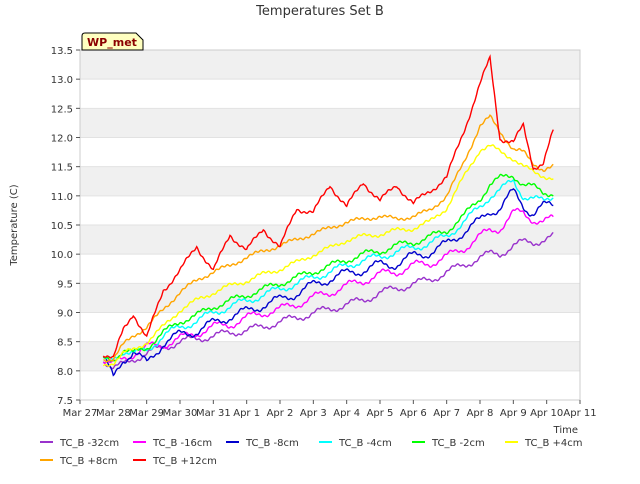 Image resolution: width=640 pixels, height=484 pixels. Describe the element at coordinates (62, 255) in the screenshot. I see `y-tick-label: 10.0` at that location.